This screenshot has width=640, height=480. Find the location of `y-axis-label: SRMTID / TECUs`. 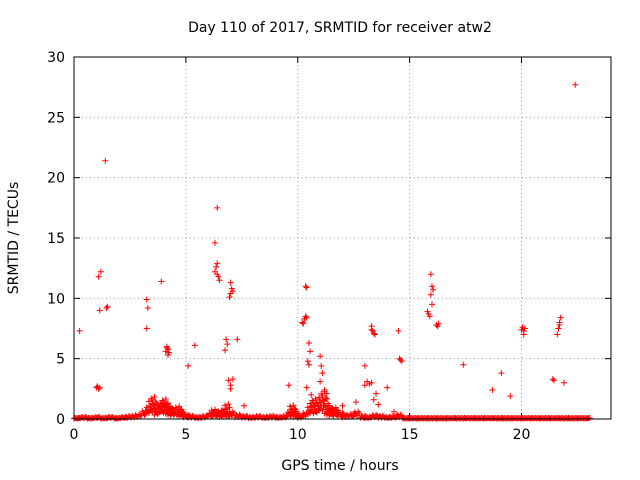

y-axis-label: SRMTID / TECUs is located at coordinates (14, 238).